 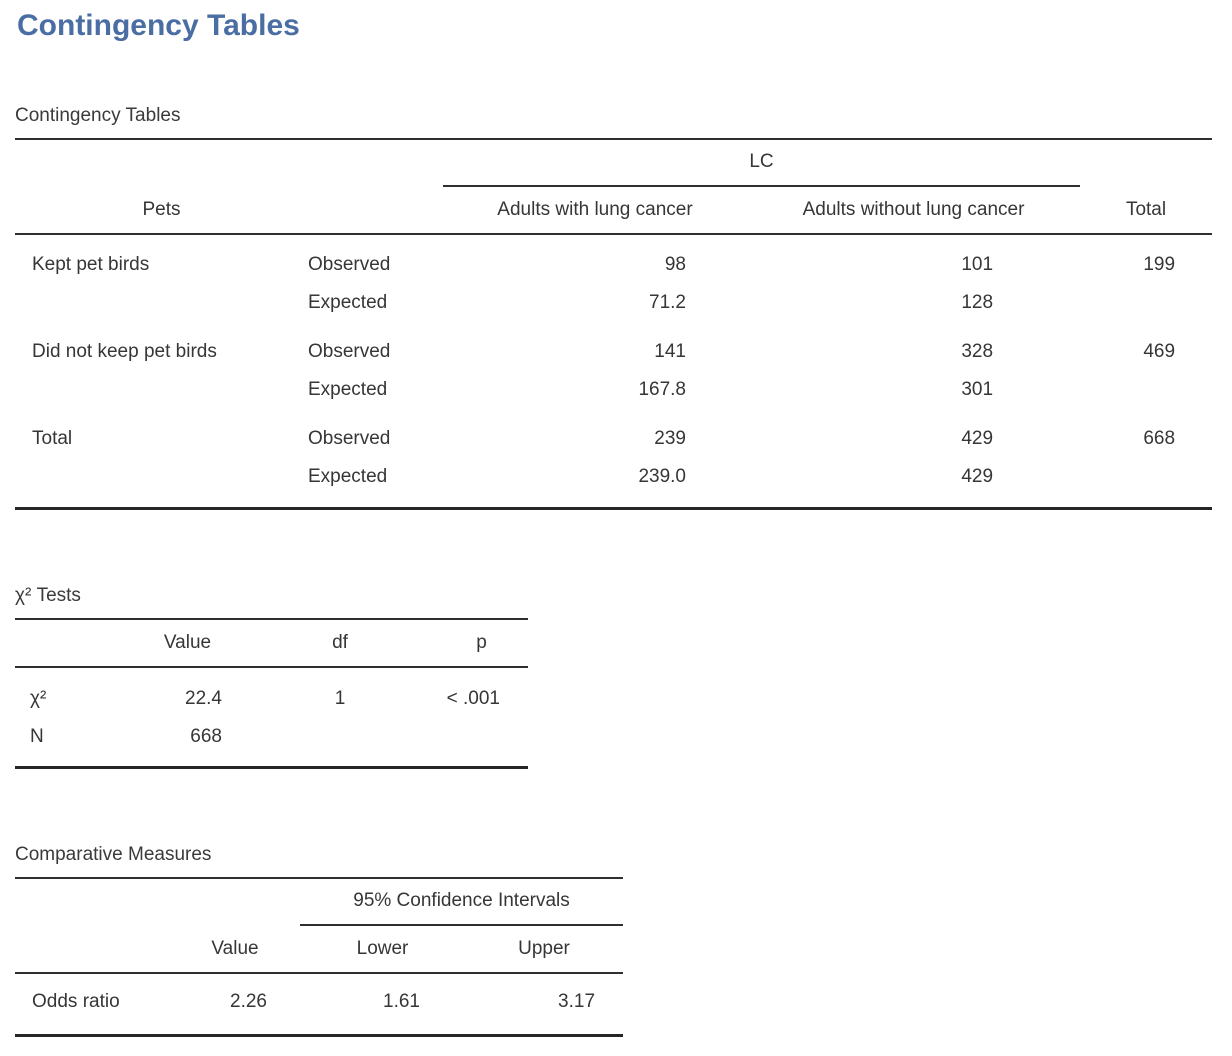 What do you see at coordinates (248, 1001) in the screenshot?
I see `cell-odds-ratio-value: 2.26` at bounding box center [248, 1001].